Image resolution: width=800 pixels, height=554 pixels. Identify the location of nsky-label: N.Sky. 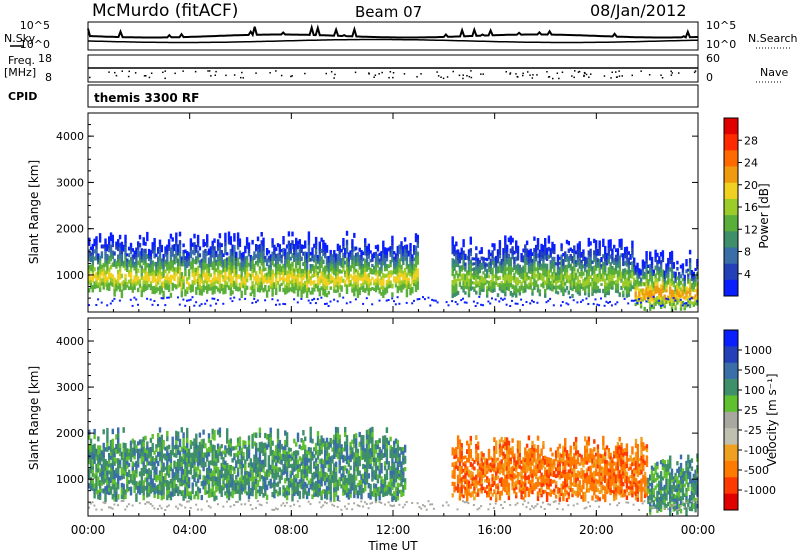
(20, 38).